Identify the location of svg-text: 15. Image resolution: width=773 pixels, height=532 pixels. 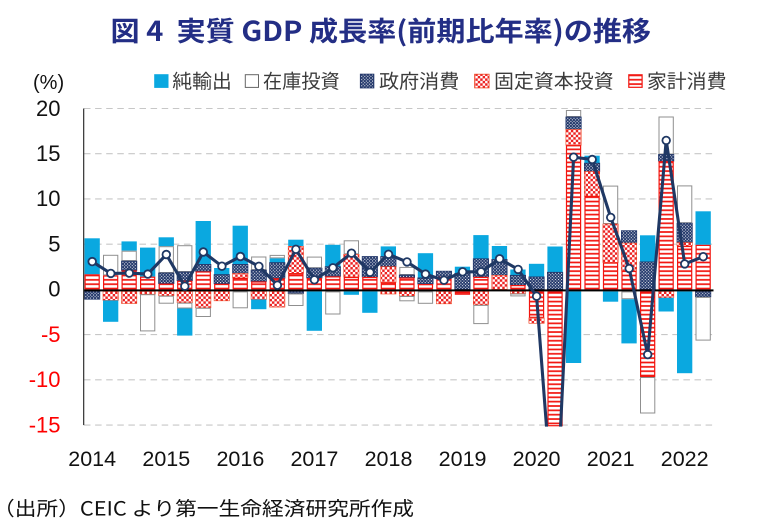
(48, 153).